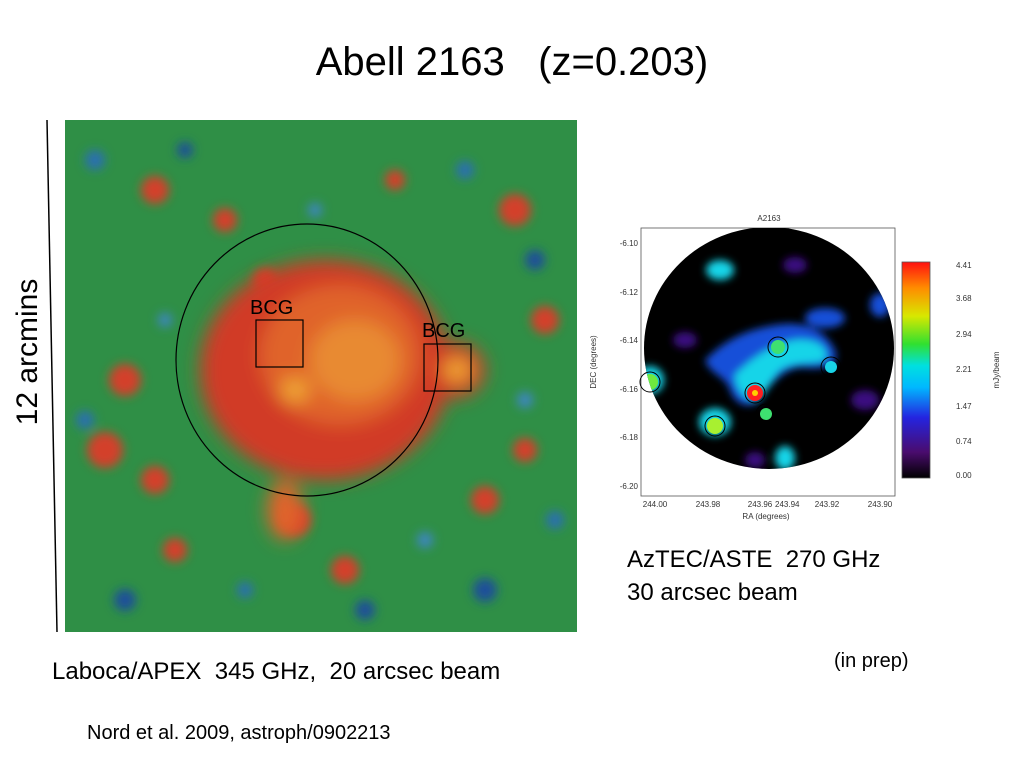 This screenshot has height=768, width=1024. I want to click on cbar-tick-5: 0.74, so click(964, 441).